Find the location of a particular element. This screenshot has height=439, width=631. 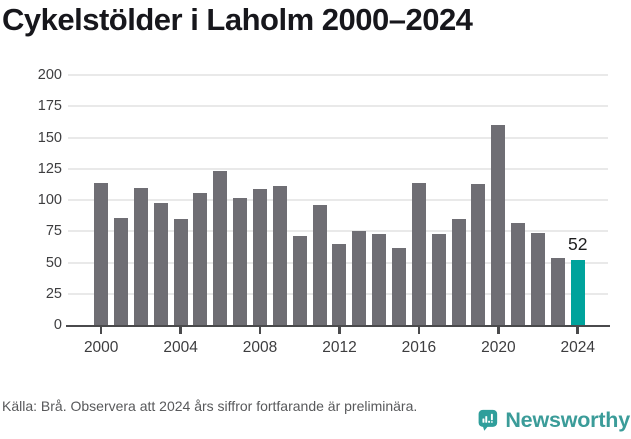

bar-2008 is located at coordinates (260, 256).